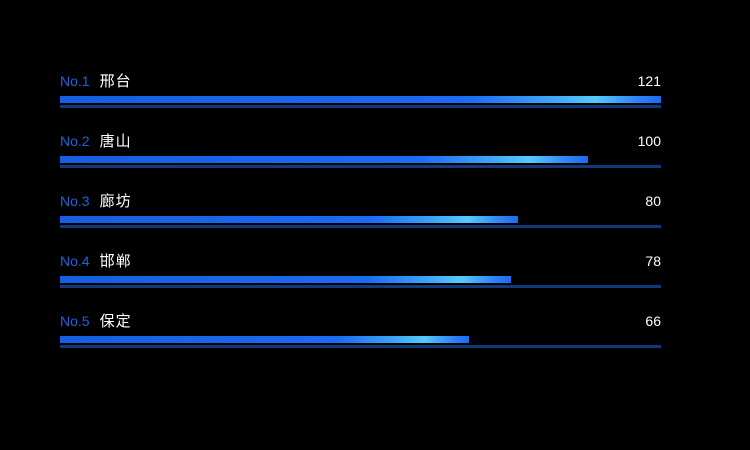 This screenshot has width=750, height=450. I want to click on row-head: No.4 邯郸 78, so click(360, 261).